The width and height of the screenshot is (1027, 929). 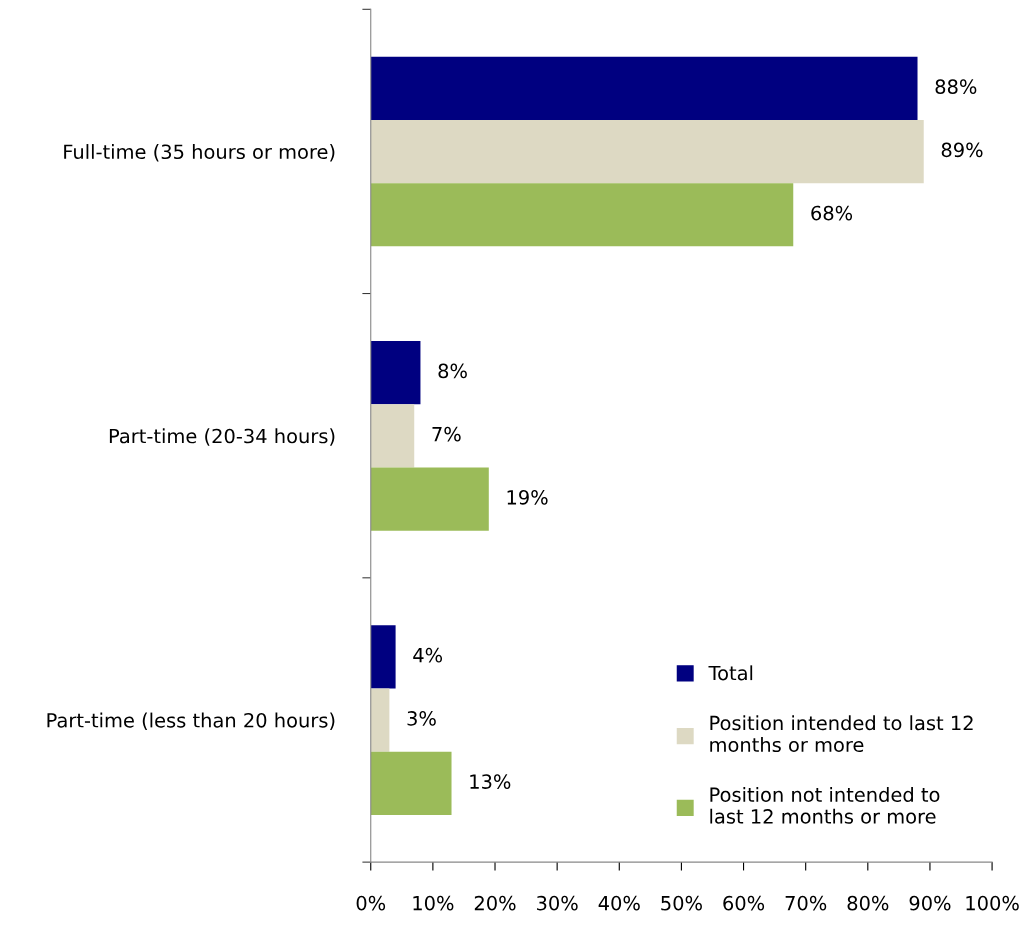 What do you see at coordinates (832, 213) in the screenshot?
I see `data-label: 68%` at bounding box center [832, 213].